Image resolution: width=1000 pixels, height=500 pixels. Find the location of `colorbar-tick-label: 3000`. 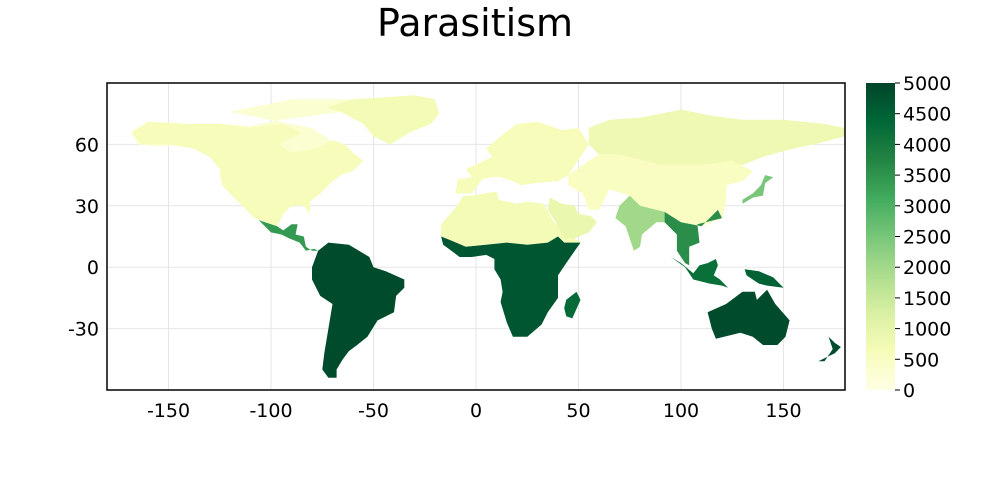

colorbar-tick-label: 3000 is located at coordinates (927, 207).